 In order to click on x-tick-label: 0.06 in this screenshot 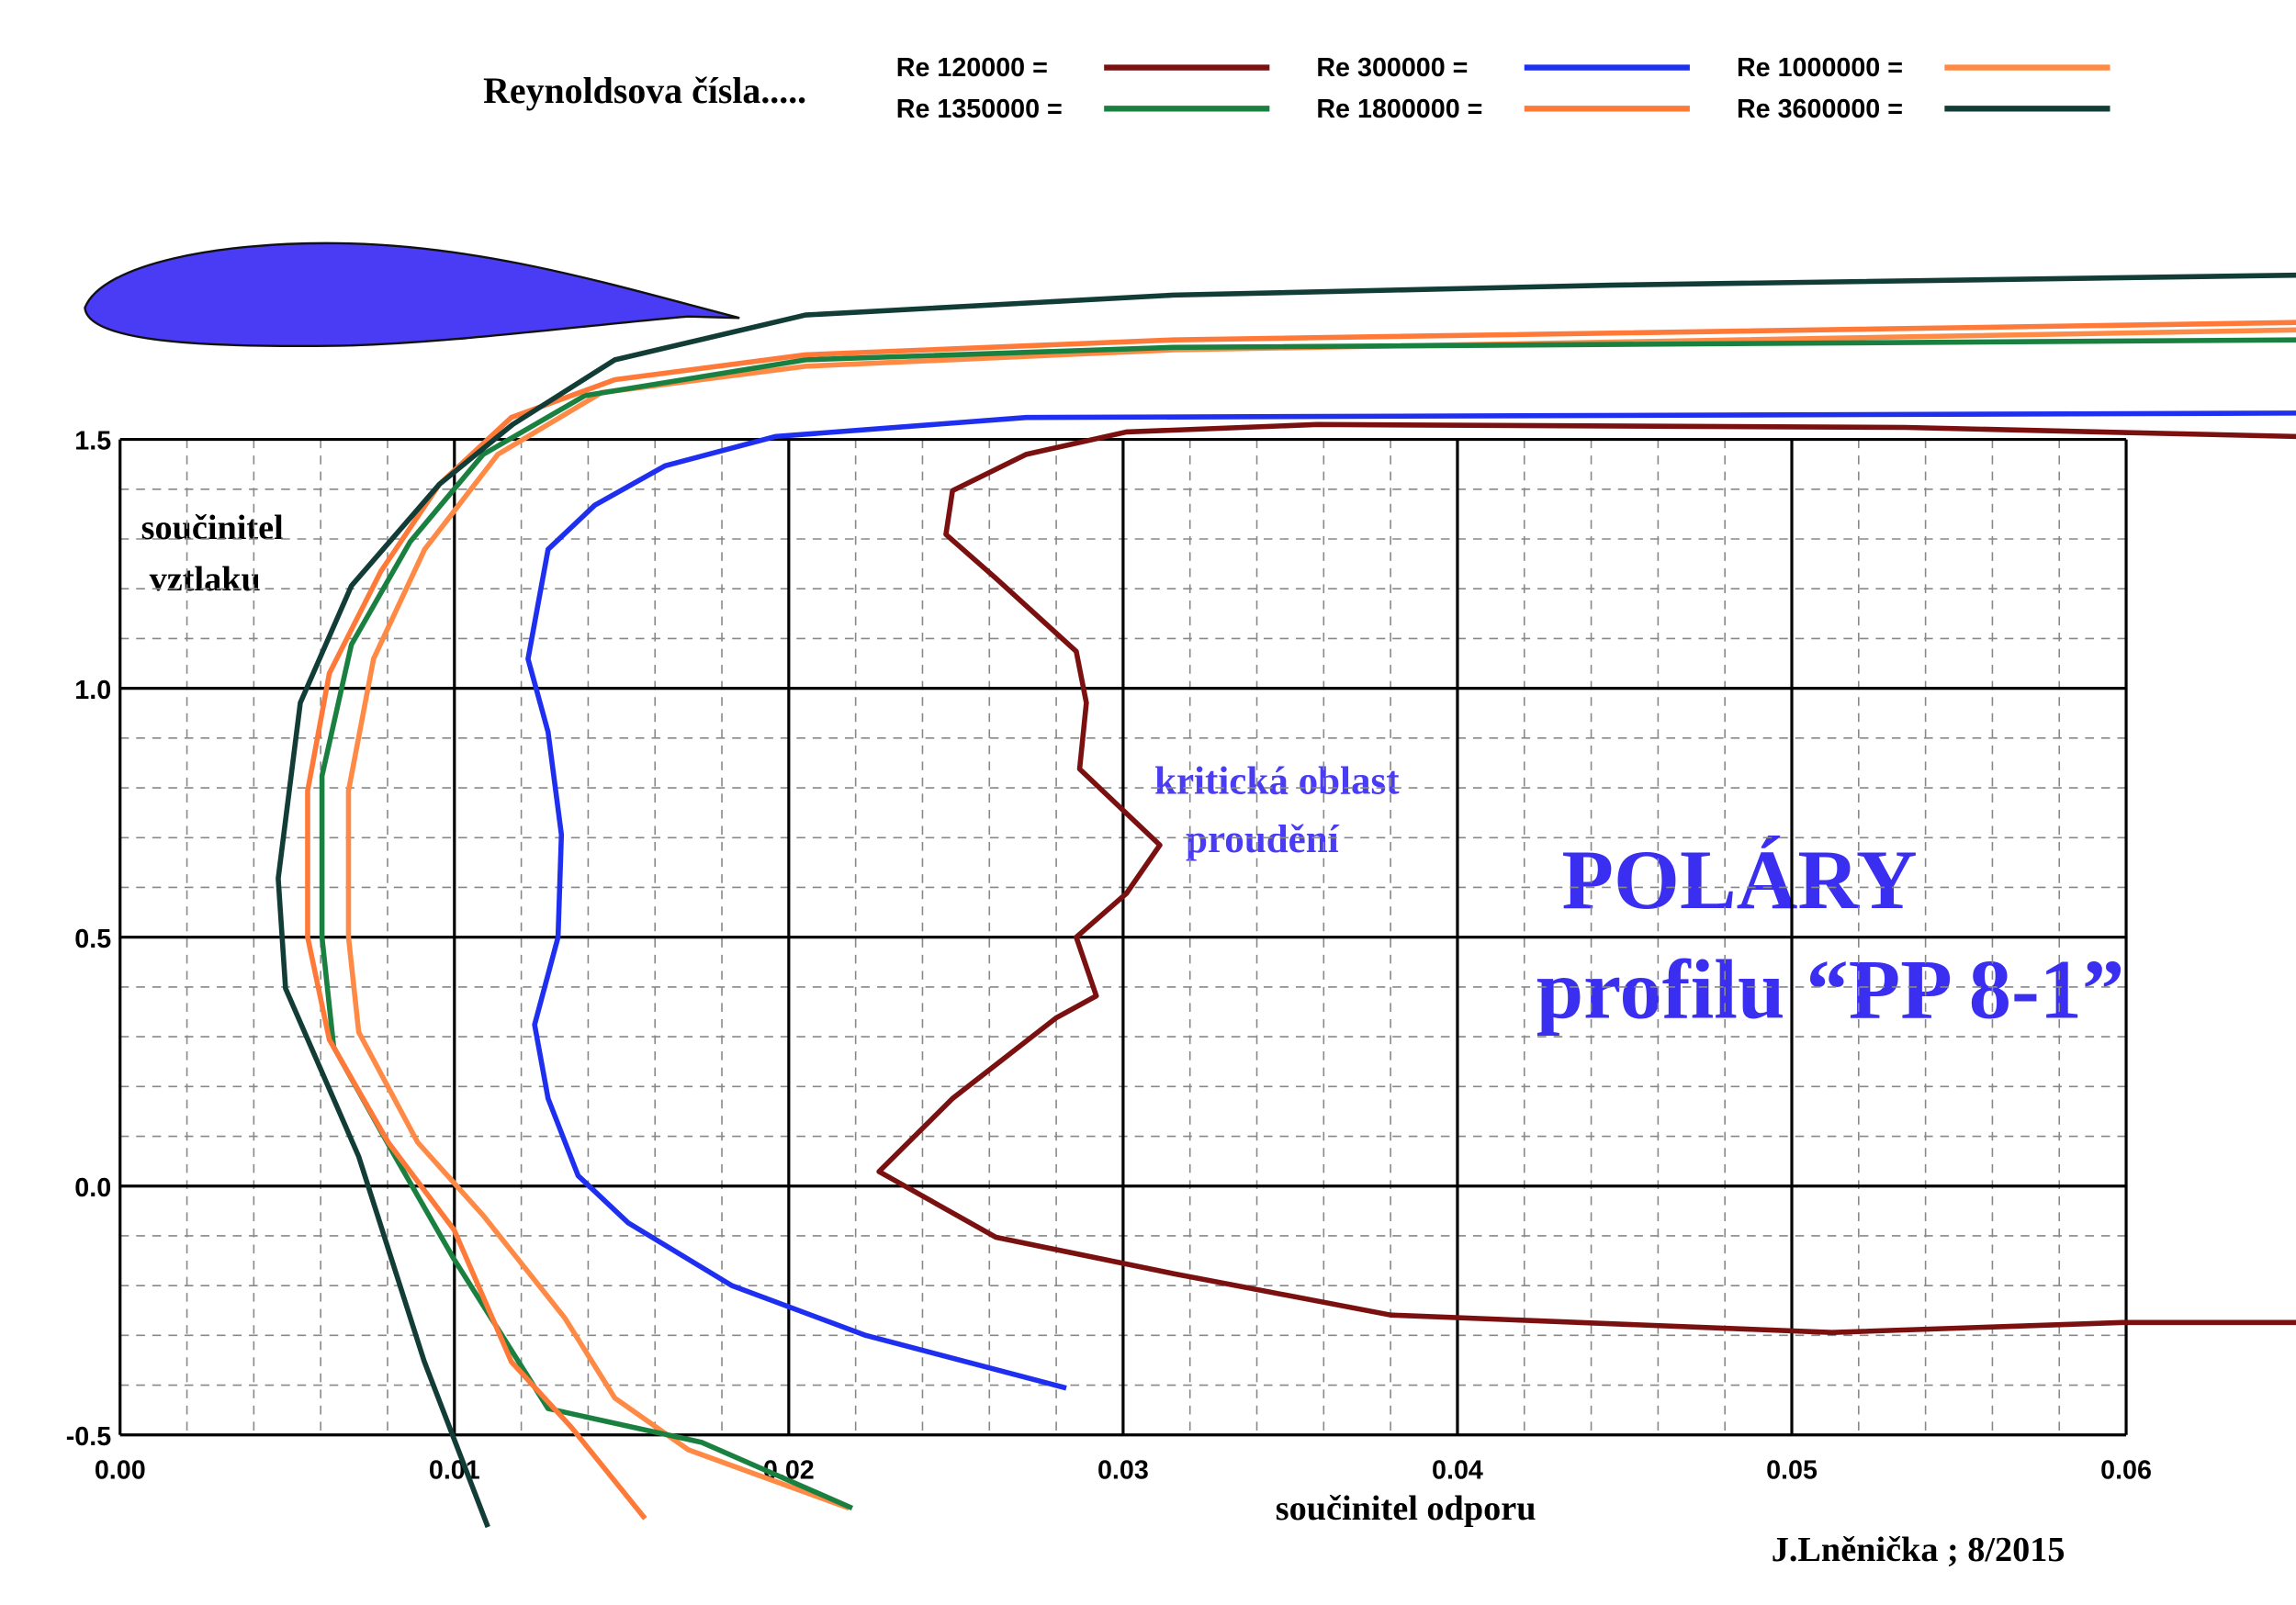, I will do `click(2126, 1471)`.